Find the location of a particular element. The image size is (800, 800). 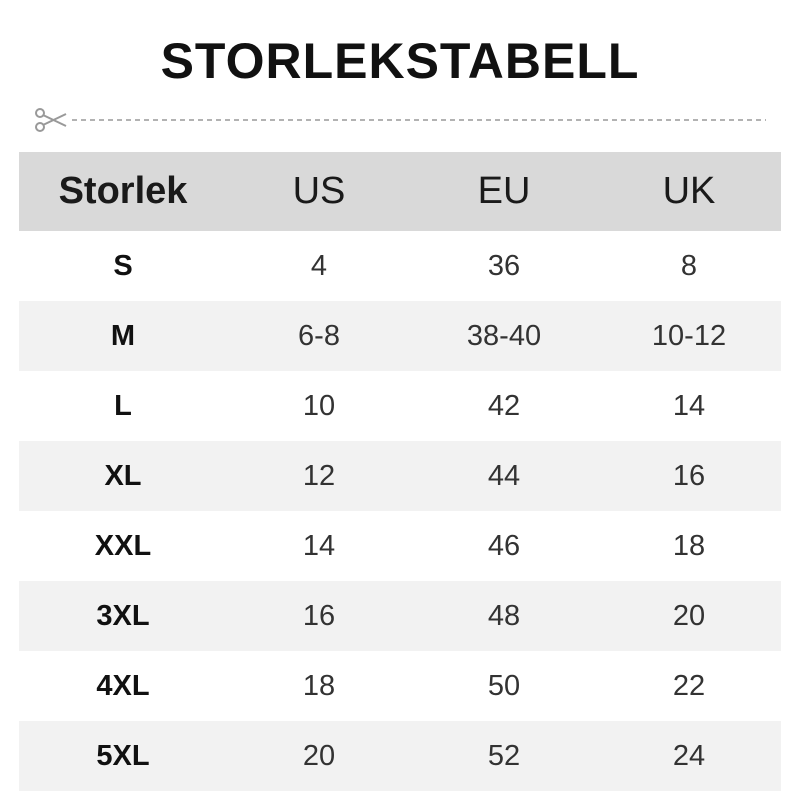

size-value: 10 is located at coordinates (319, 405).